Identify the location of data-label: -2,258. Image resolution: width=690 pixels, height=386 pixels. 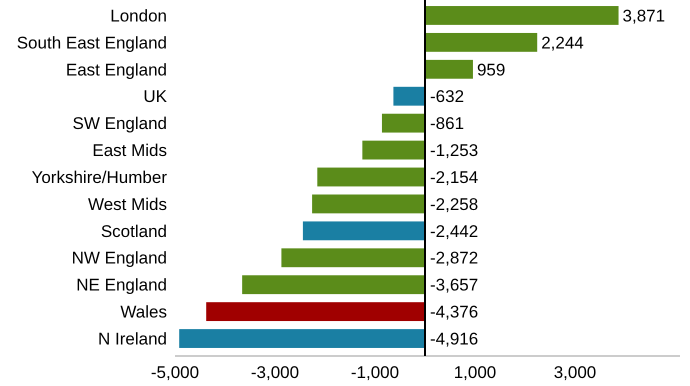
(454, 204).